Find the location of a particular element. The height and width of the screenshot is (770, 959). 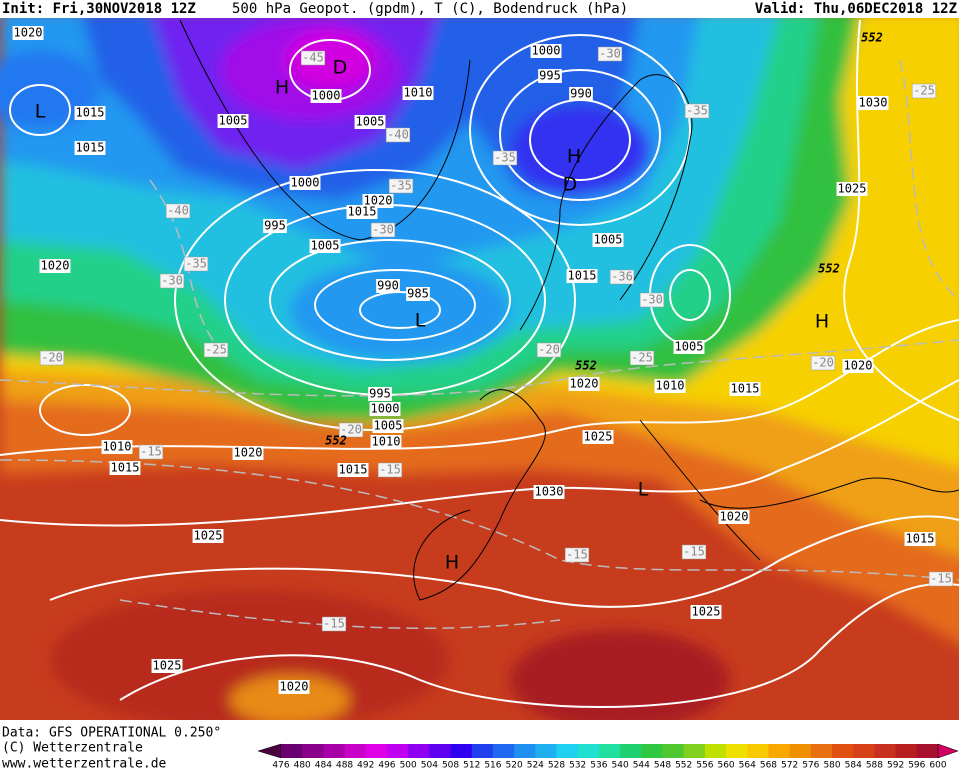

pressure-label: 990 is located at coordinates (581, 94).